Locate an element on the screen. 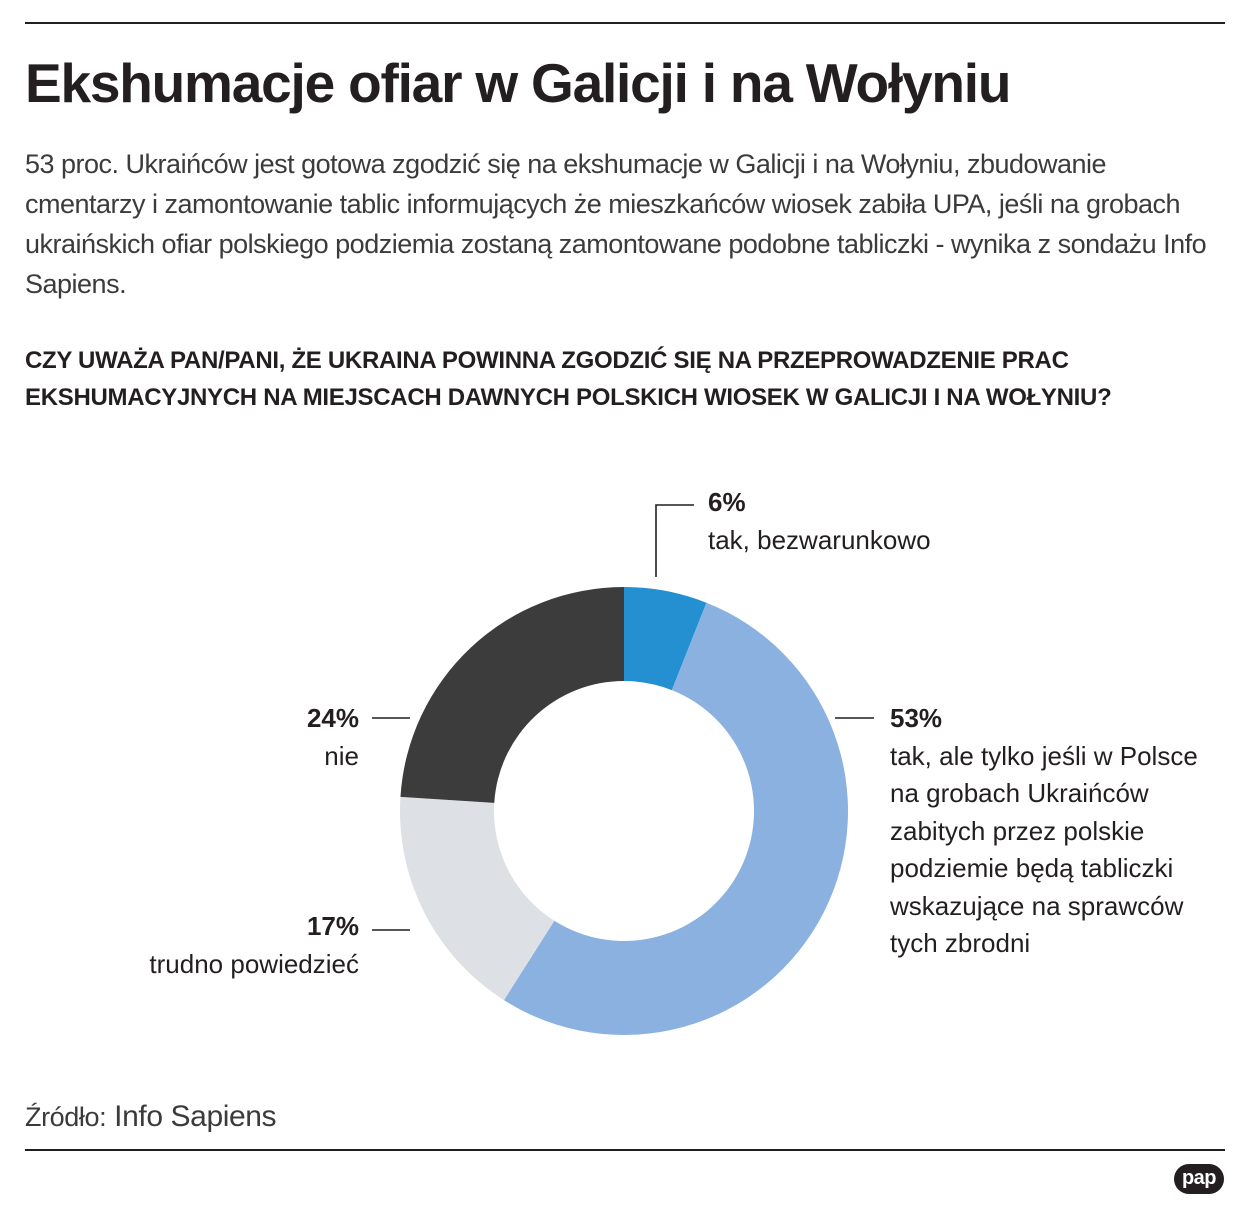  slice-value-label: 53% is located at coordinates (916, 718).